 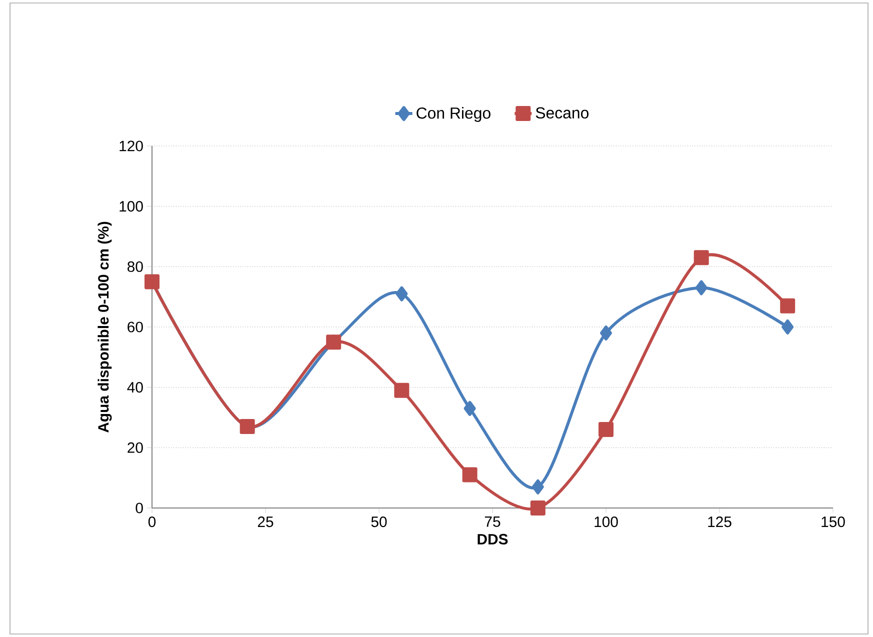 I want to click on y-tick-label: 60, so click(x=135, y=327).